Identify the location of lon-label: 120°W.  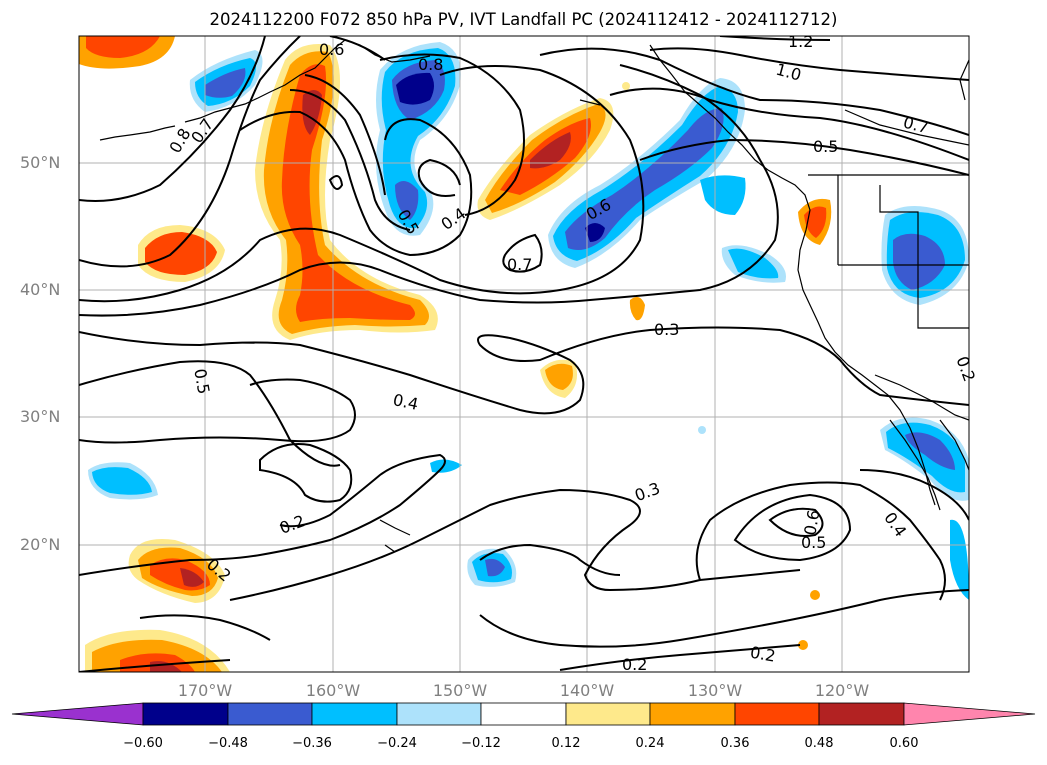
(842, 690).